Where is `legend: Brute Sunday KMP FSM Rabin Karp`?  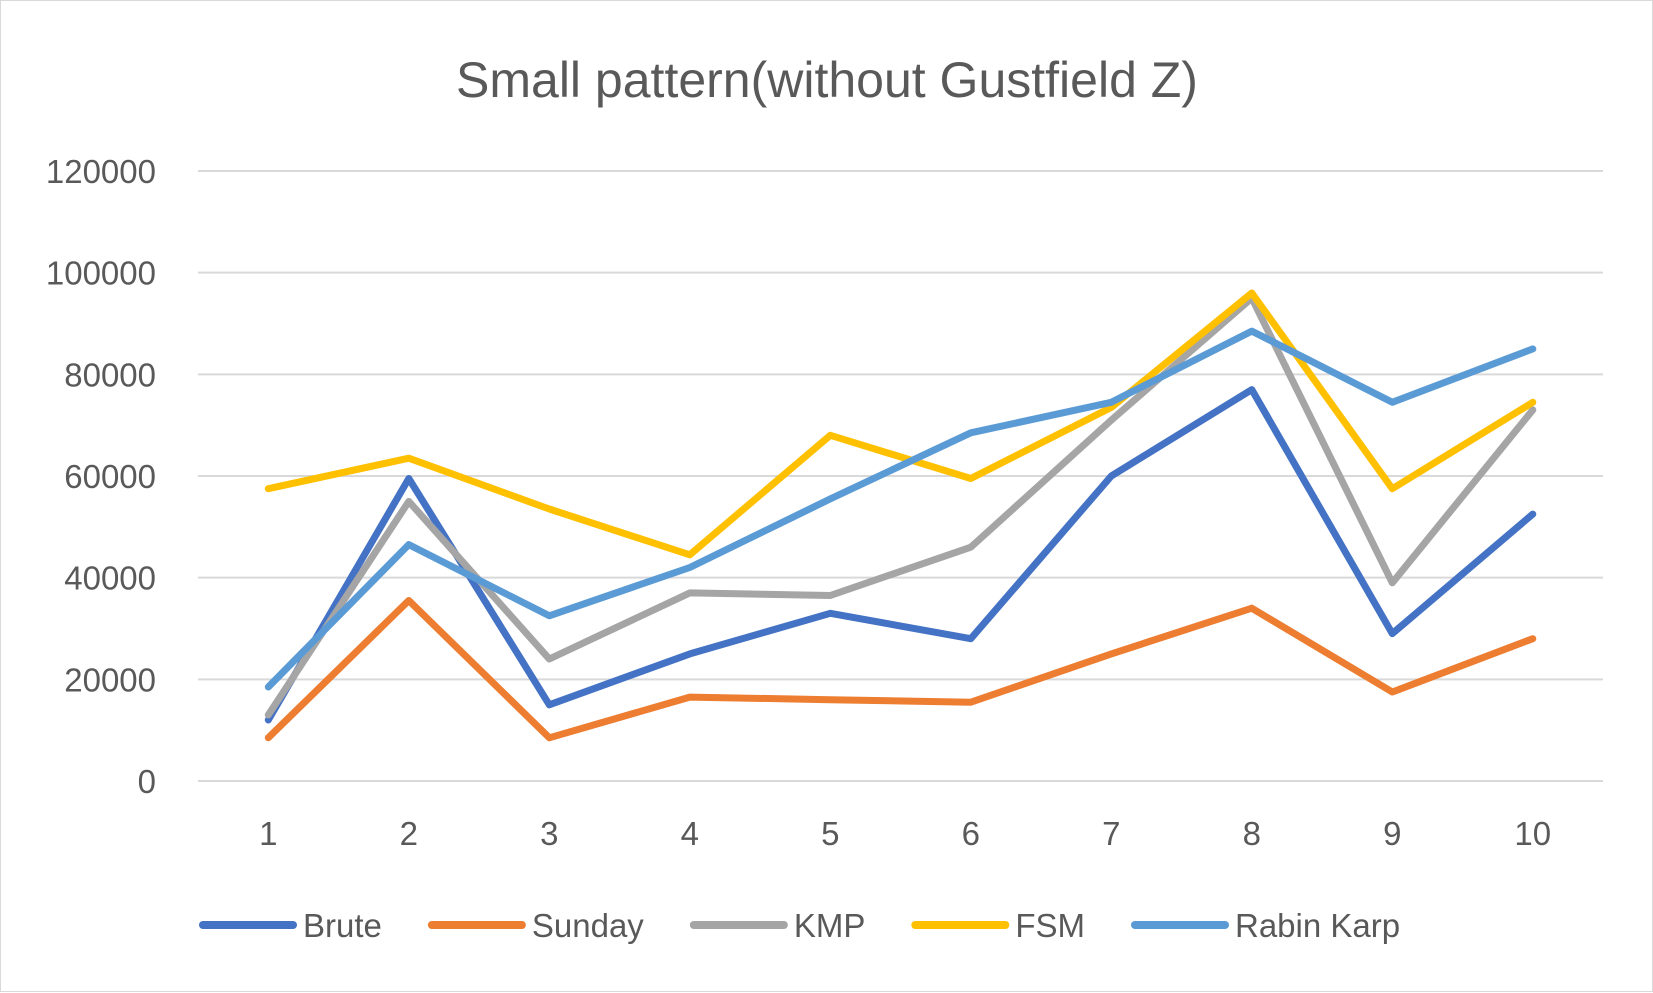 legend: Brute Sunday KMP FSM Rabin Karp is located at coordinates (799, 925).